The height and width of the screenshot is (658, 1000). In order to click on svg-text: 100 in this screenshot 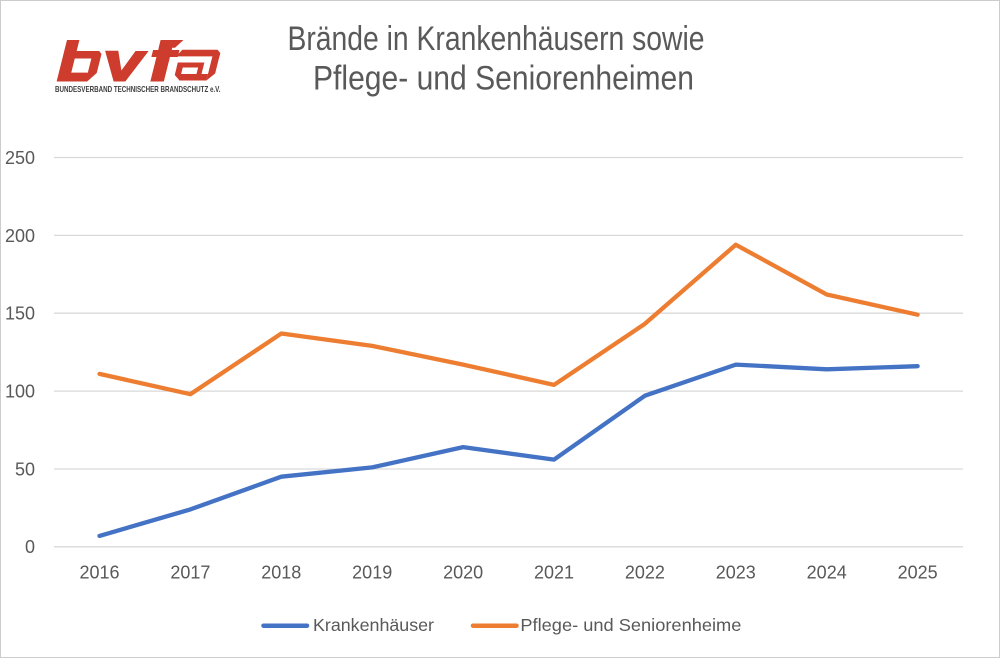, I will do `click(20, 392)`.